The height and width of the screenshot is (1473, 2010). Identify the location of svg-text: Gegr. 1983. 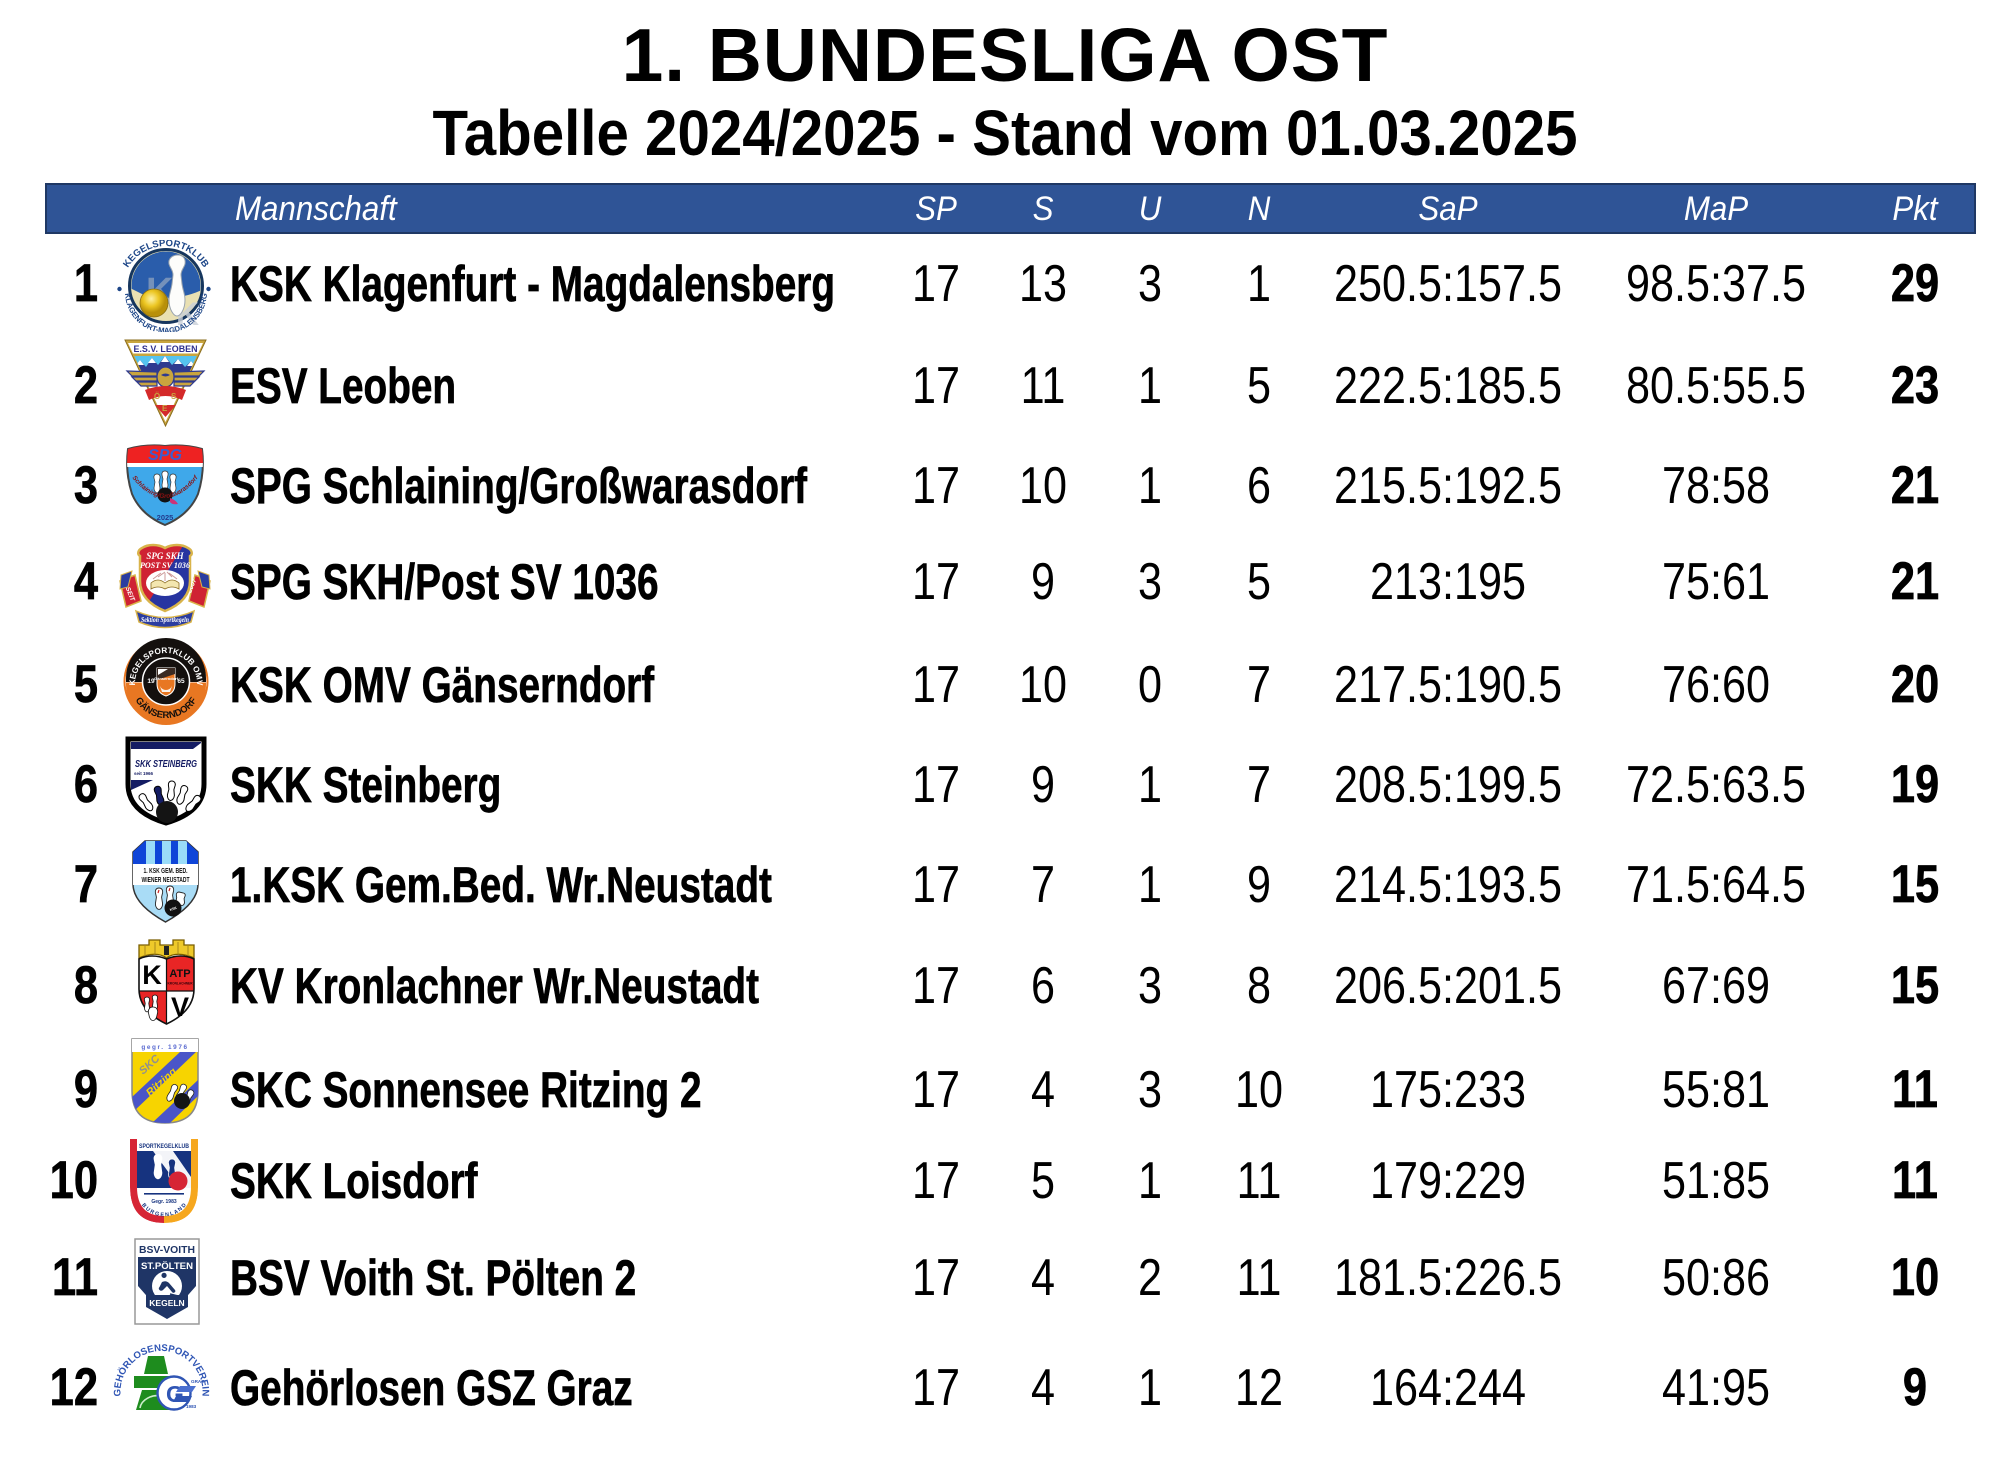
(164, 1202).